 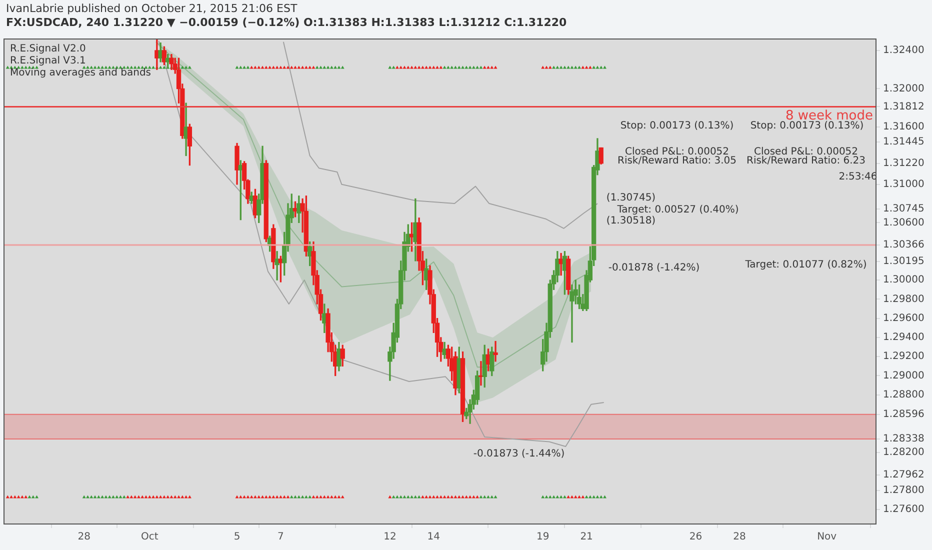 I want to click on annotation: R.E.Signal V2.0, so click(x=48, y=49).